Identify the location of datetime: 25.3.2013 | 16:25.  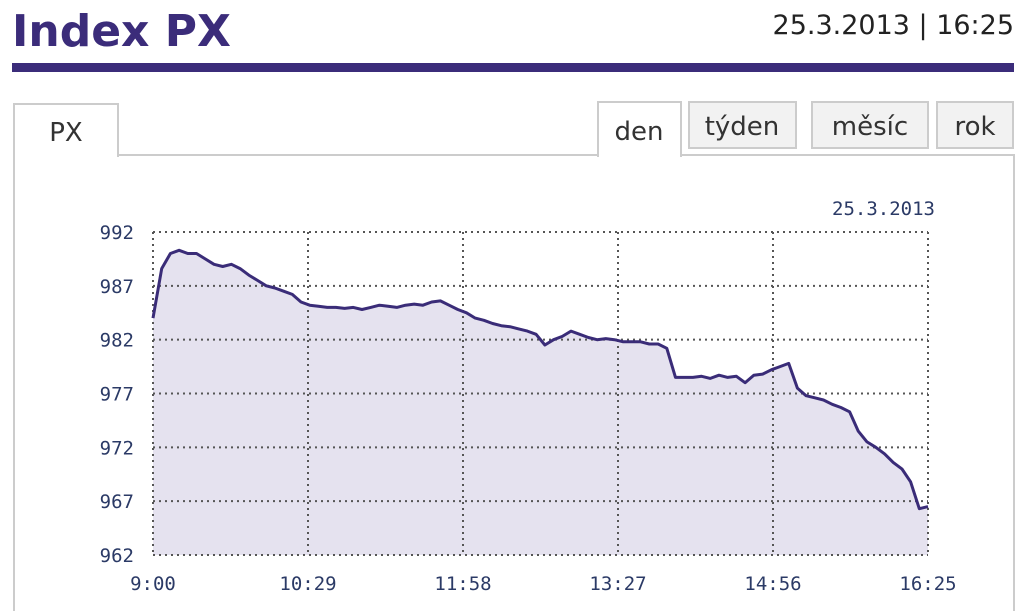
(893, 25).